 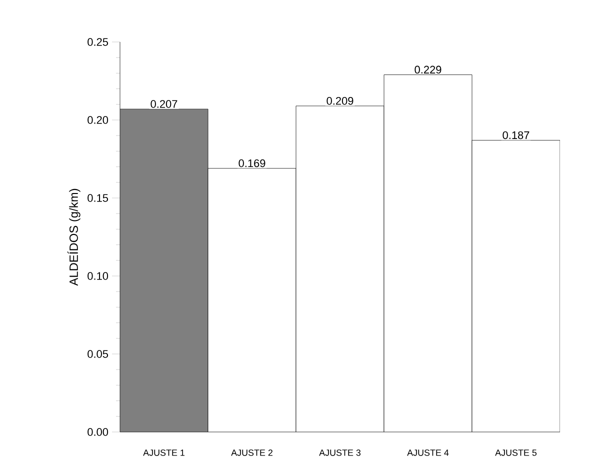 I want to click on data-label: 0.187, so click(x=516, y=135).